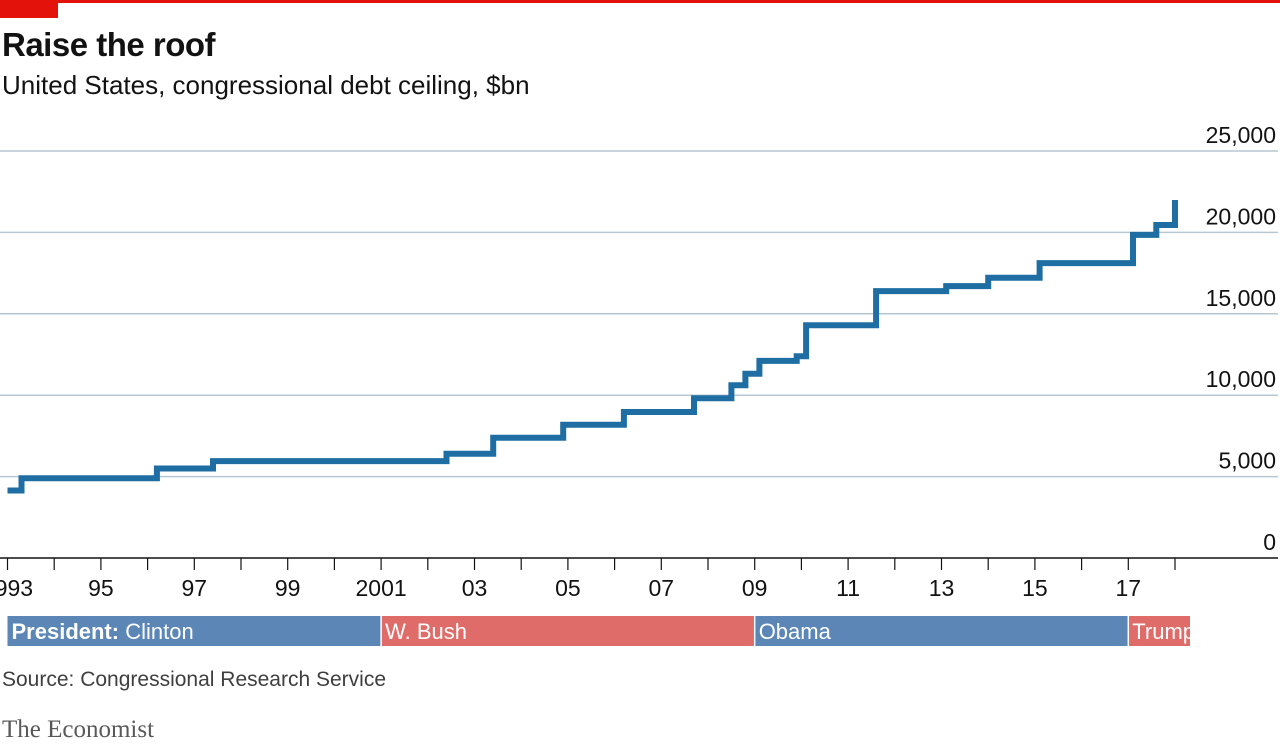  Describe the element at coordinates (101, 588) in the screenshot. I see `x-tick-label: 95` at that location.